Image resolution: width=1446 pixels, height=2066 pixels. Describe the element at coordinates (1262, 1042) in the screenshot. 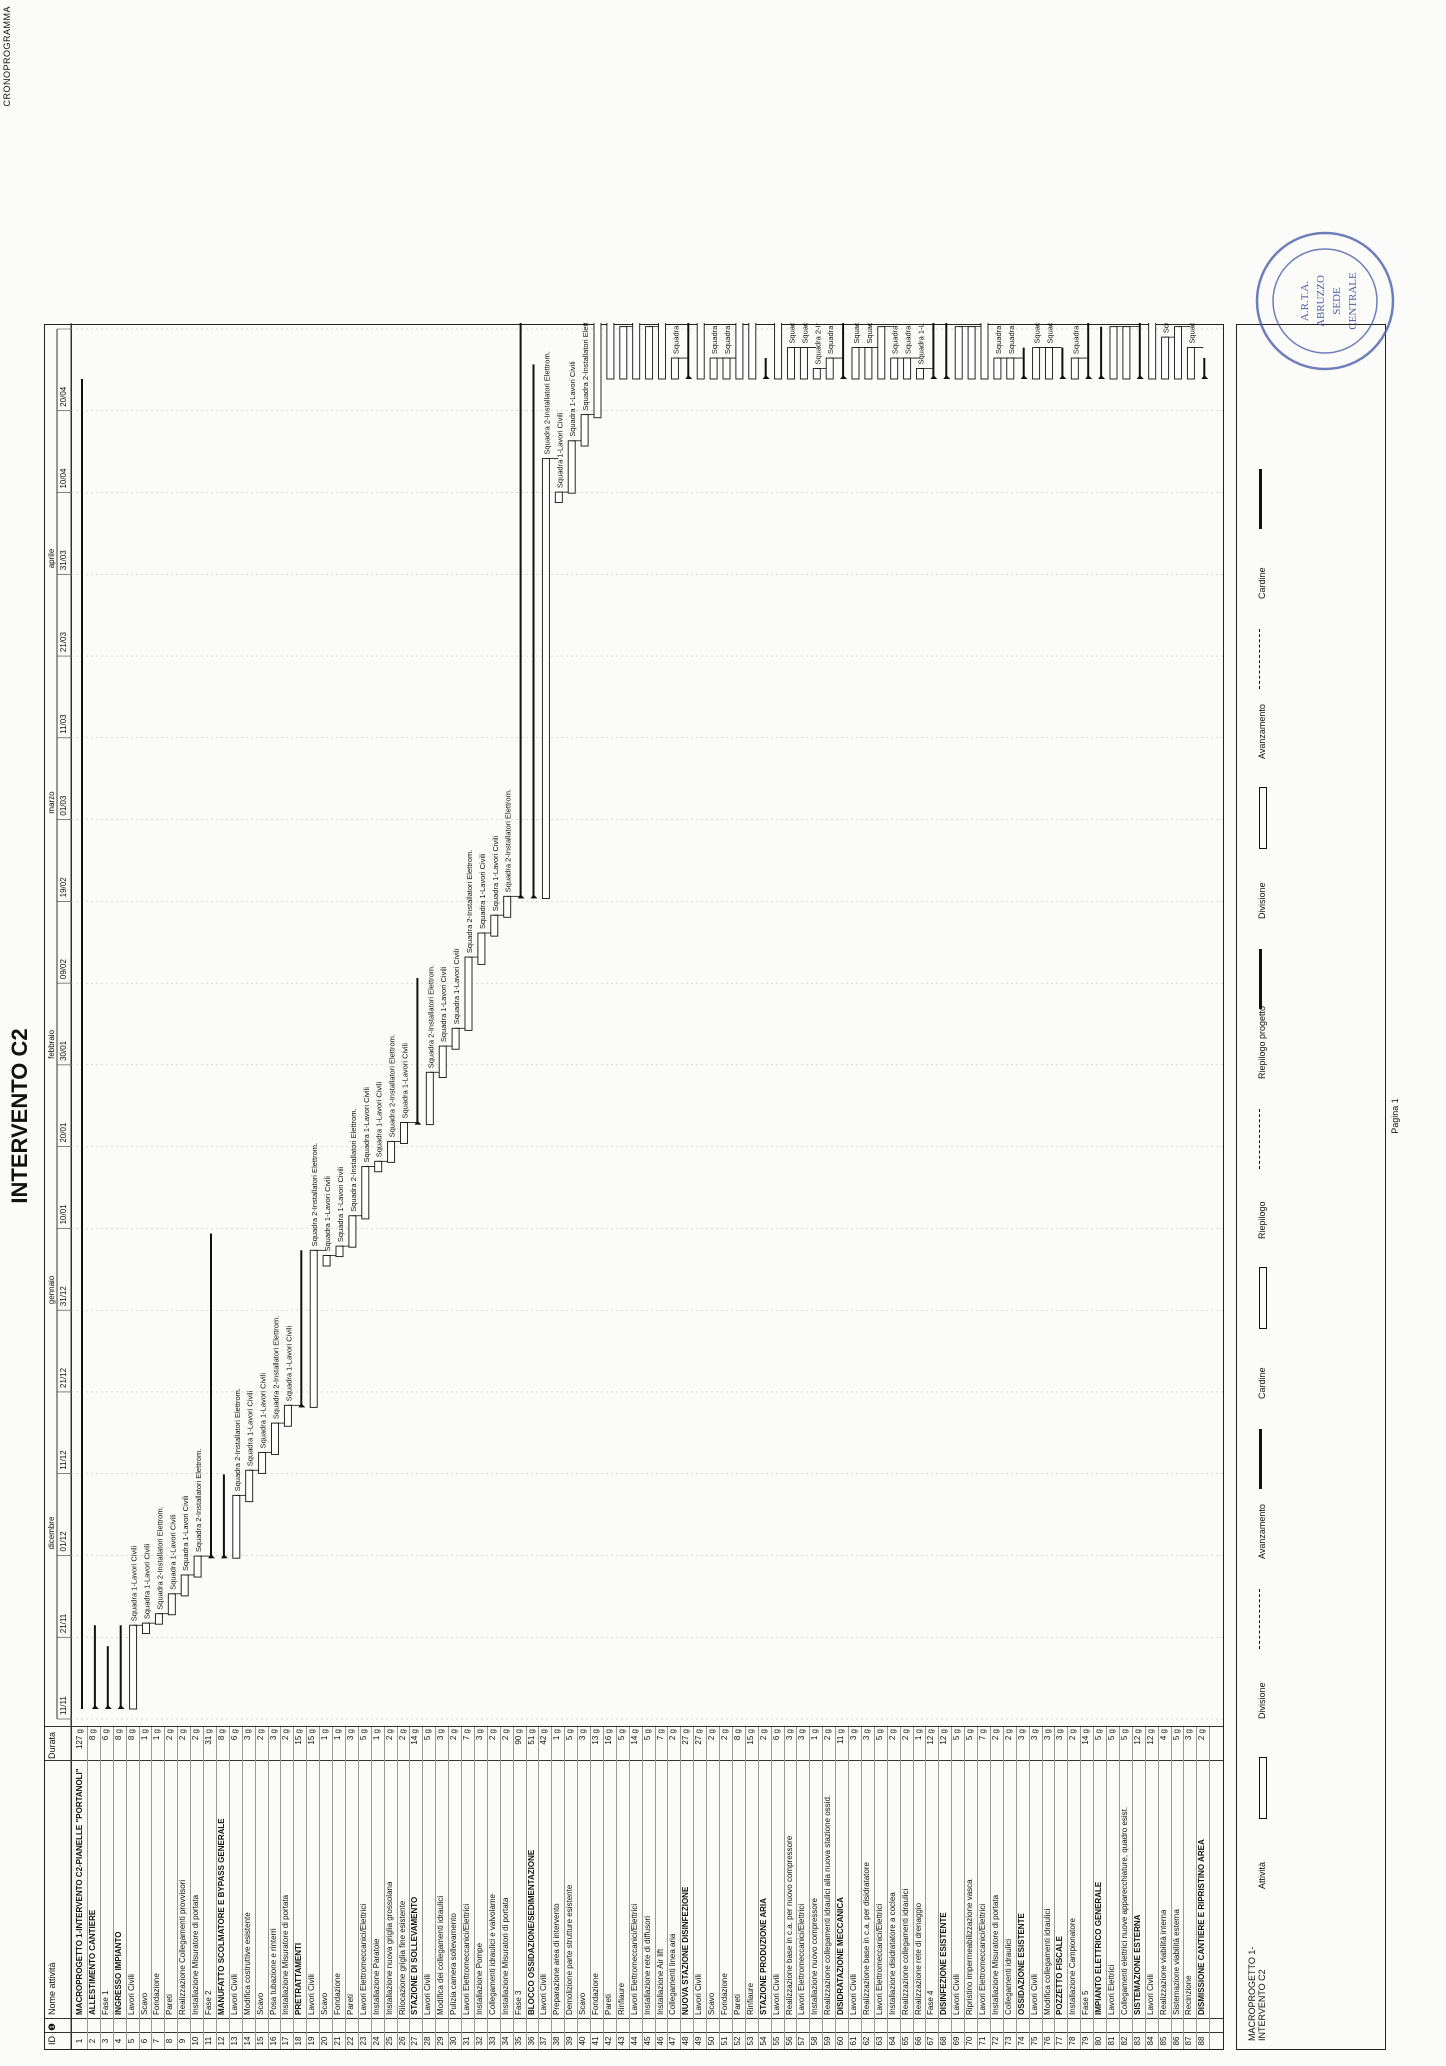

I see `legend-item: Riepilogo progetto` at that location.